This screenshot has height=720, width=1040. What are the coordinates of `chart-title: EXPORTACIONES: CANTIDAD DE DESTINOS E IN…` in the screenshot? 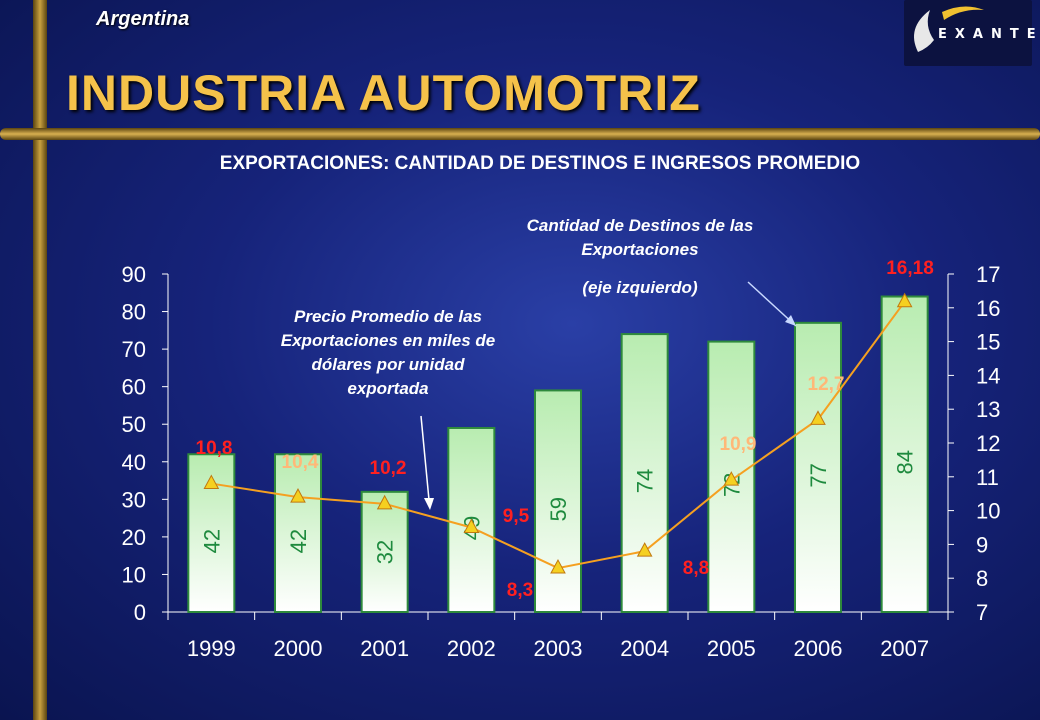 It's located at (540, 163).